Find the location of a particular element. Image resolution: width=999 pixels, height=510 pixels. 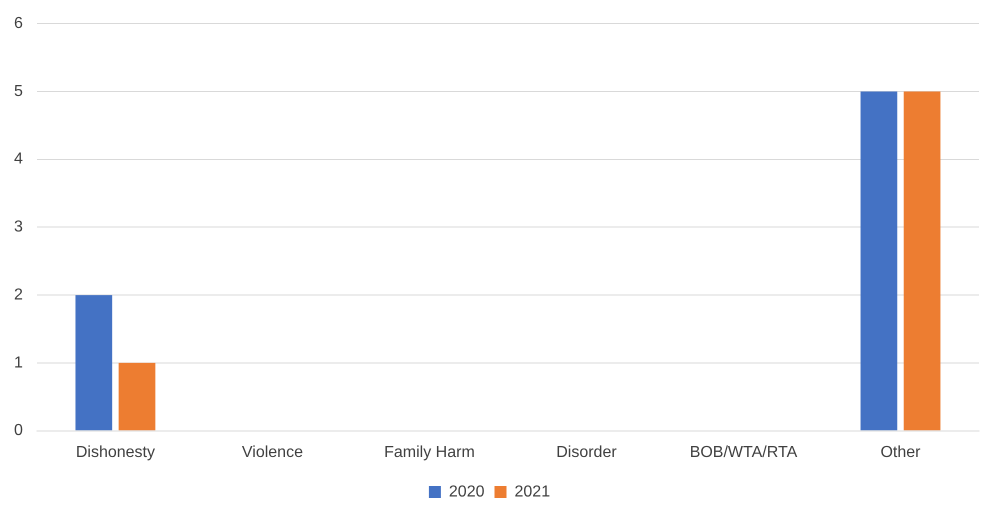

x-tick-label: Dishonesty is located at coordinates (115, 452).